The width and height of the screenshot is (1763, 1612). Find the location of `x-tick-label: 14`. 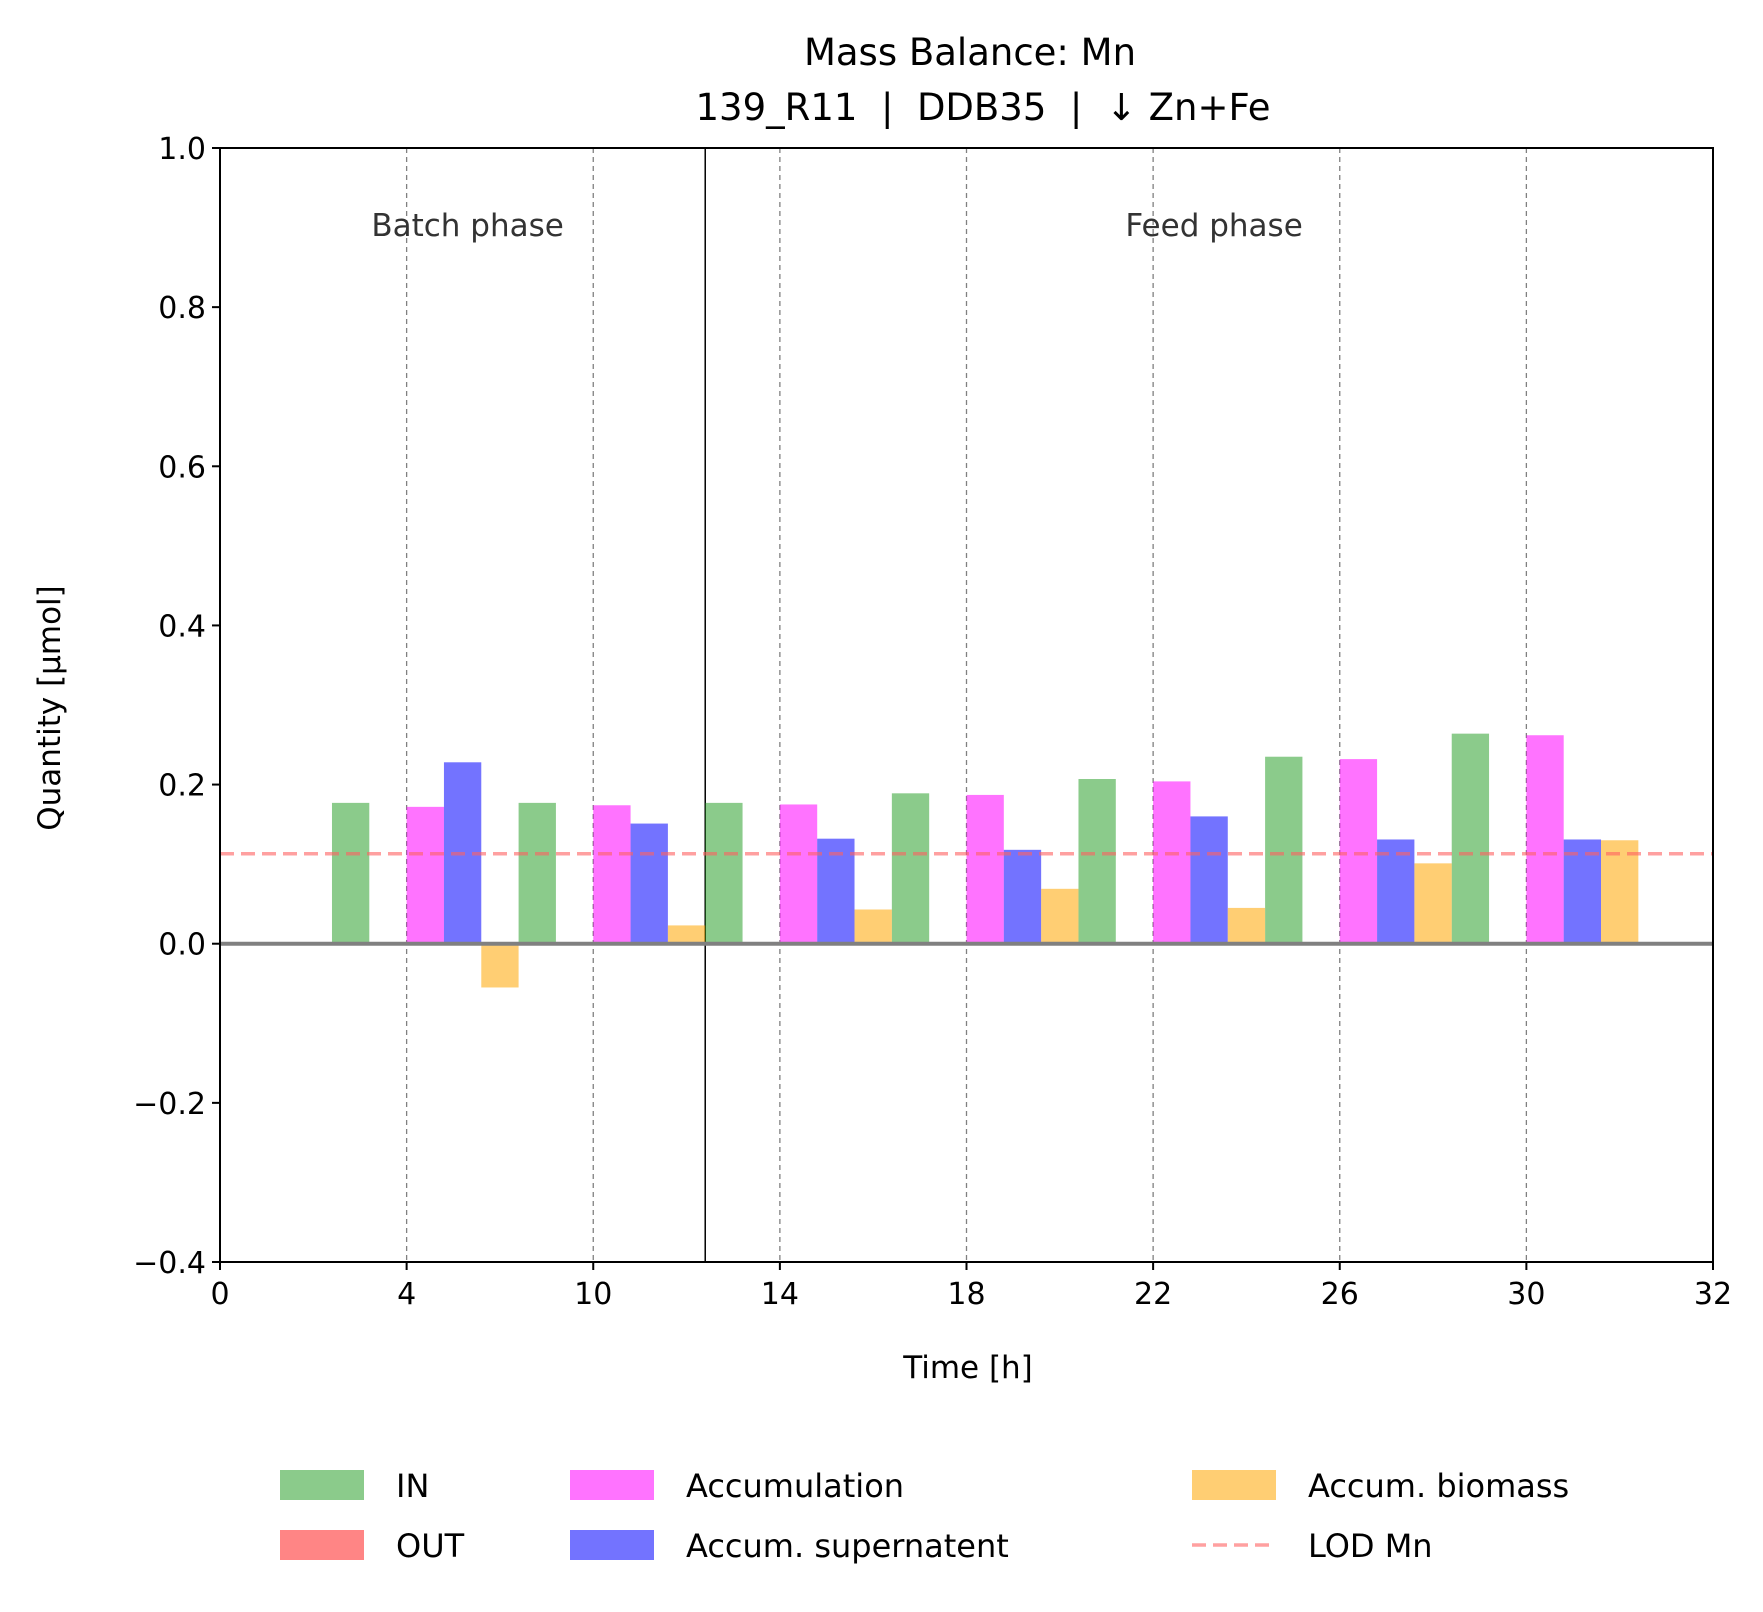

x-tick-label: 14 is located at coordinates (780, 1294).